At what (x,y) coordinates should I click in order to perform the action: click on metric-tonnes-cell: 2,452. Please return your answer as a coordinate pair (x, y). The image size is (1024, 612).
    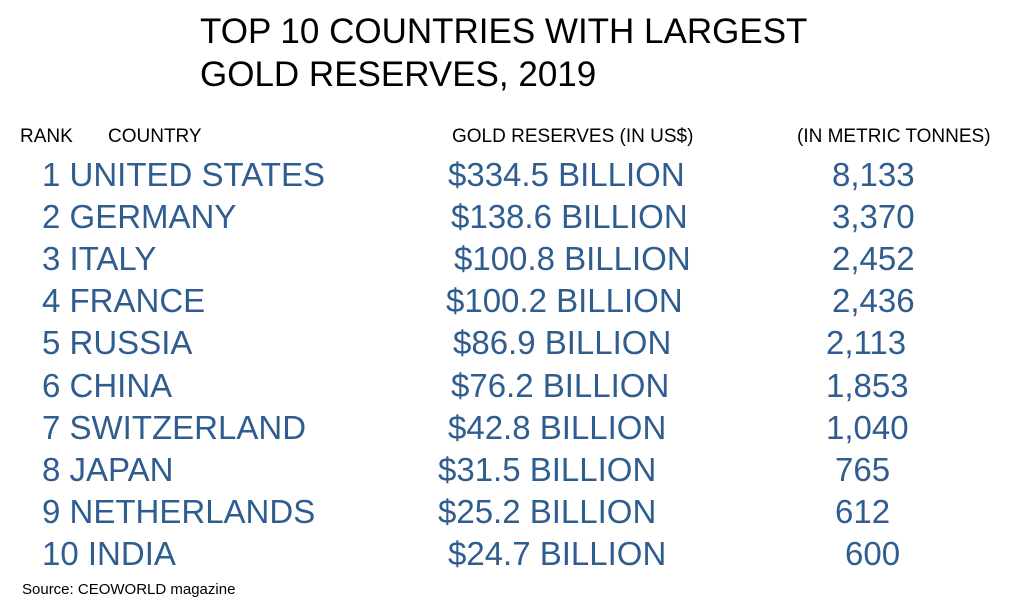
    Looking at the image, I should click on (873, 259).